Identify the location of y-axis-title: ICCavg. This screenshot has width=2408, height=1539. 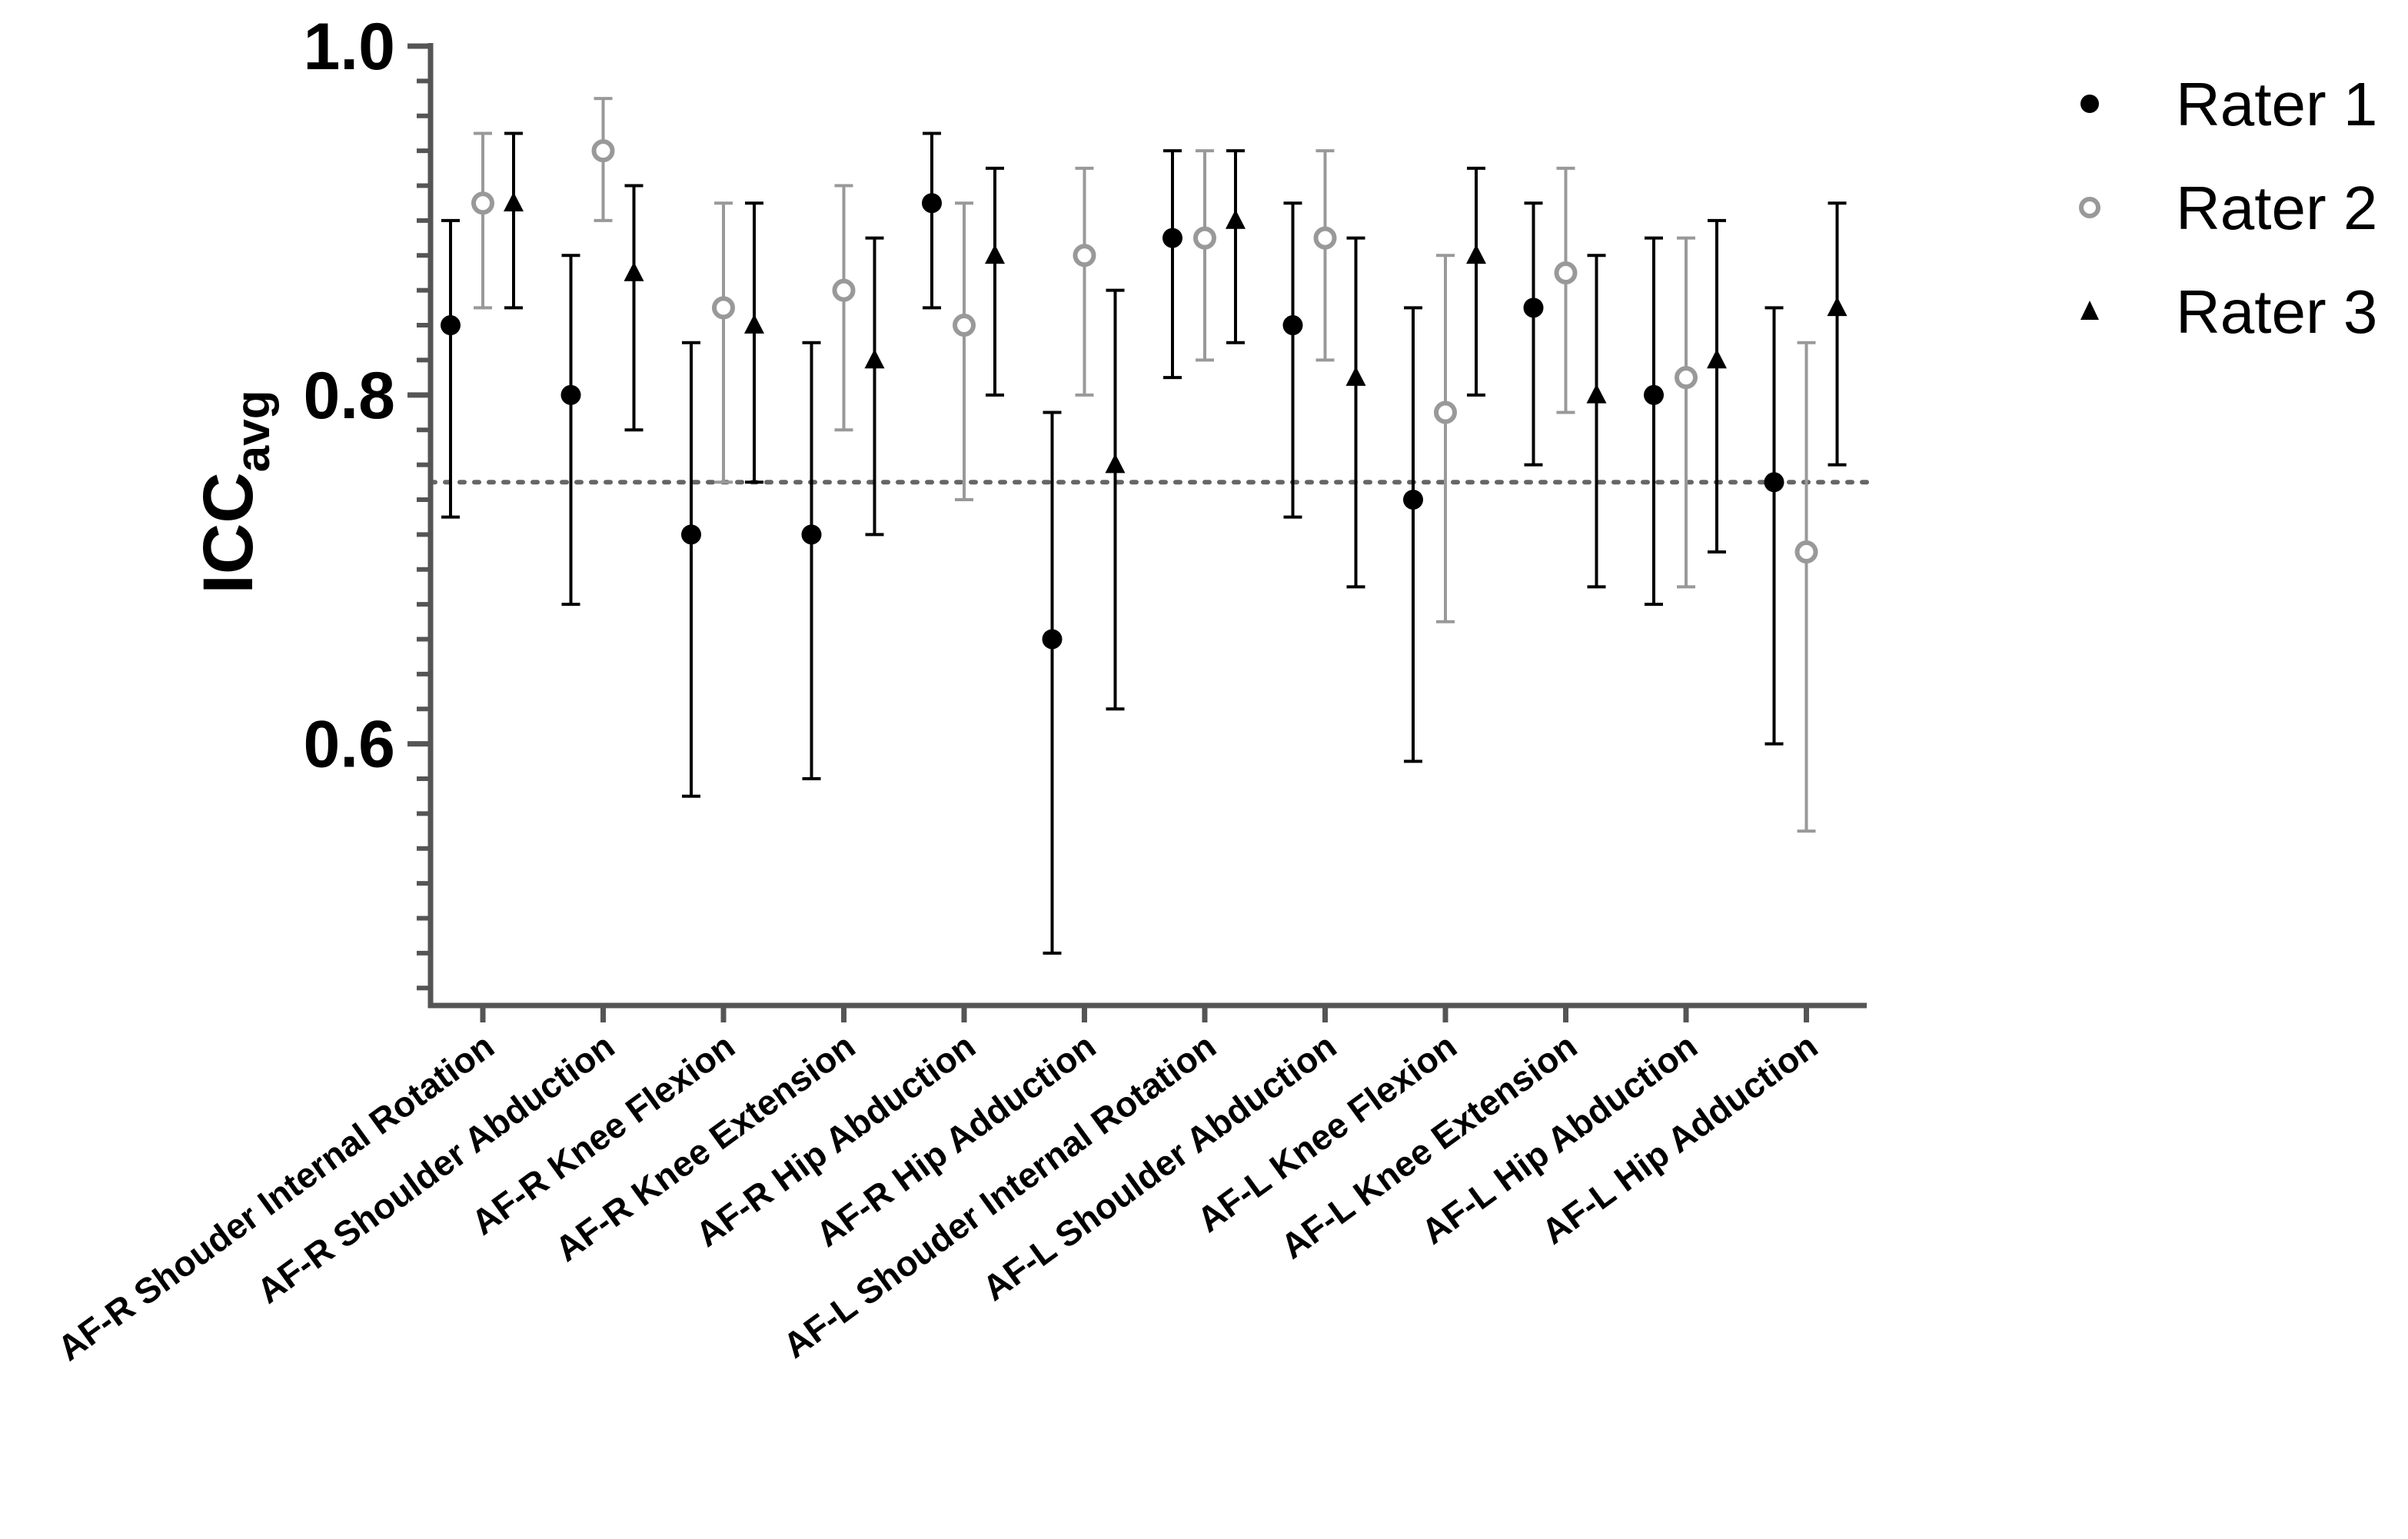
(234, 491).